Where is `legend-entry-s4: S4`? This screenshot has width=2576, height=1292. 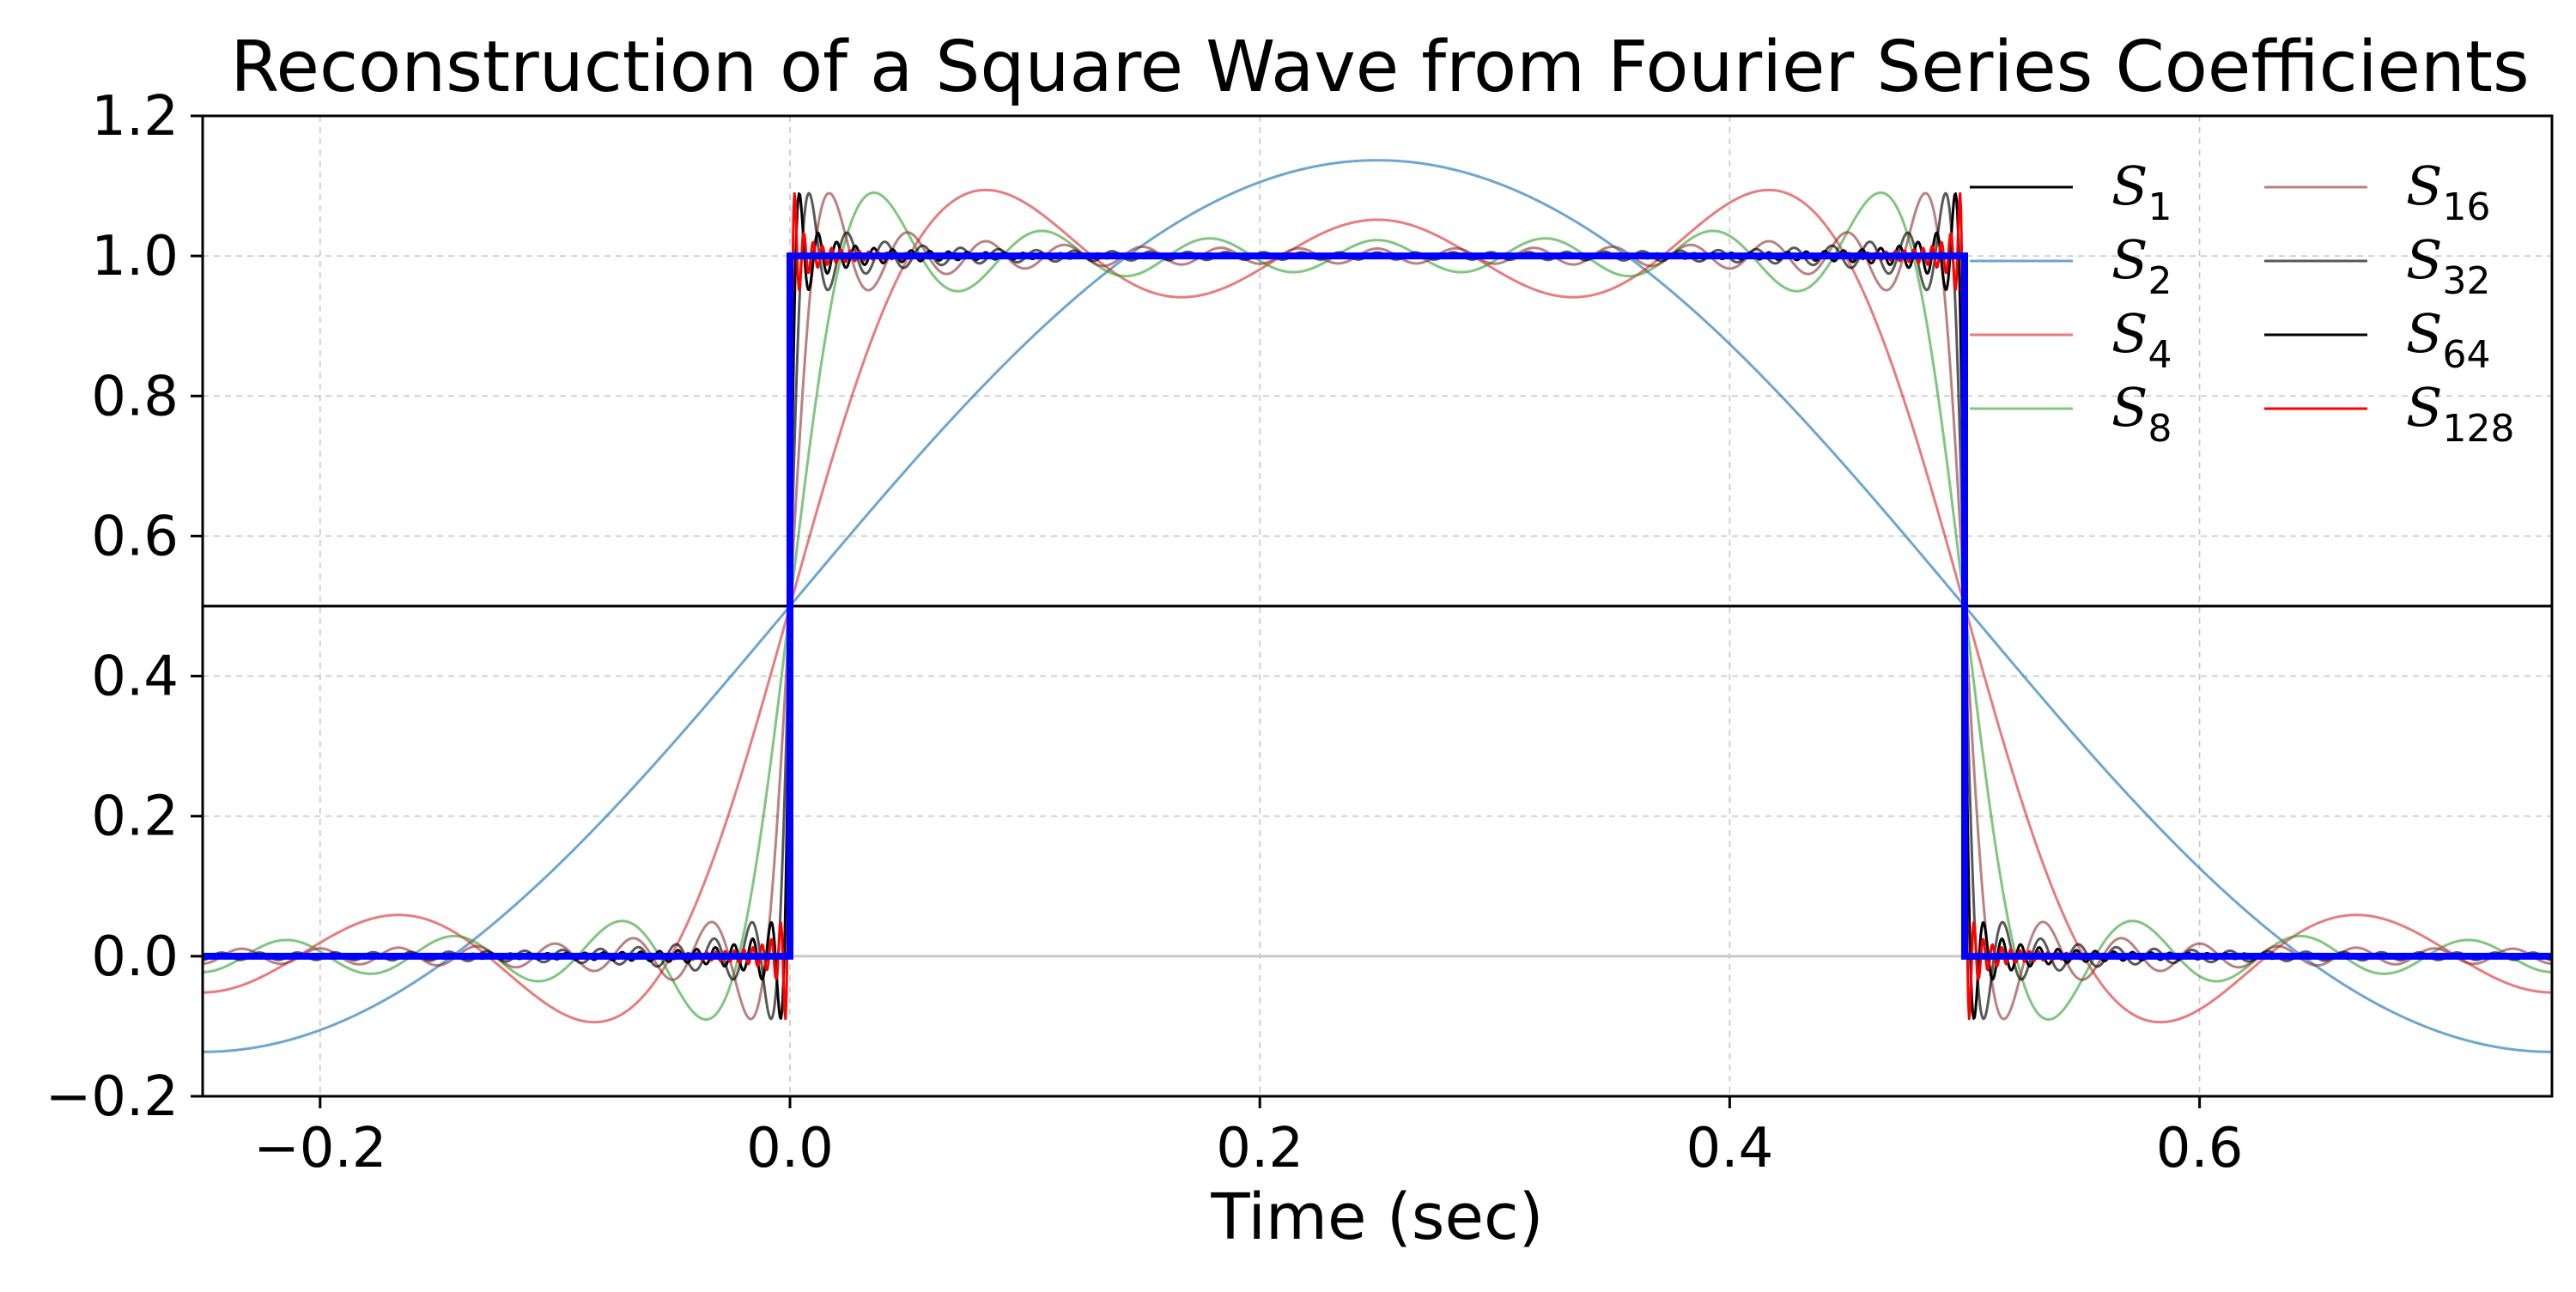 legend-entry-s4: S4 is located at coordinates (2071, 339).